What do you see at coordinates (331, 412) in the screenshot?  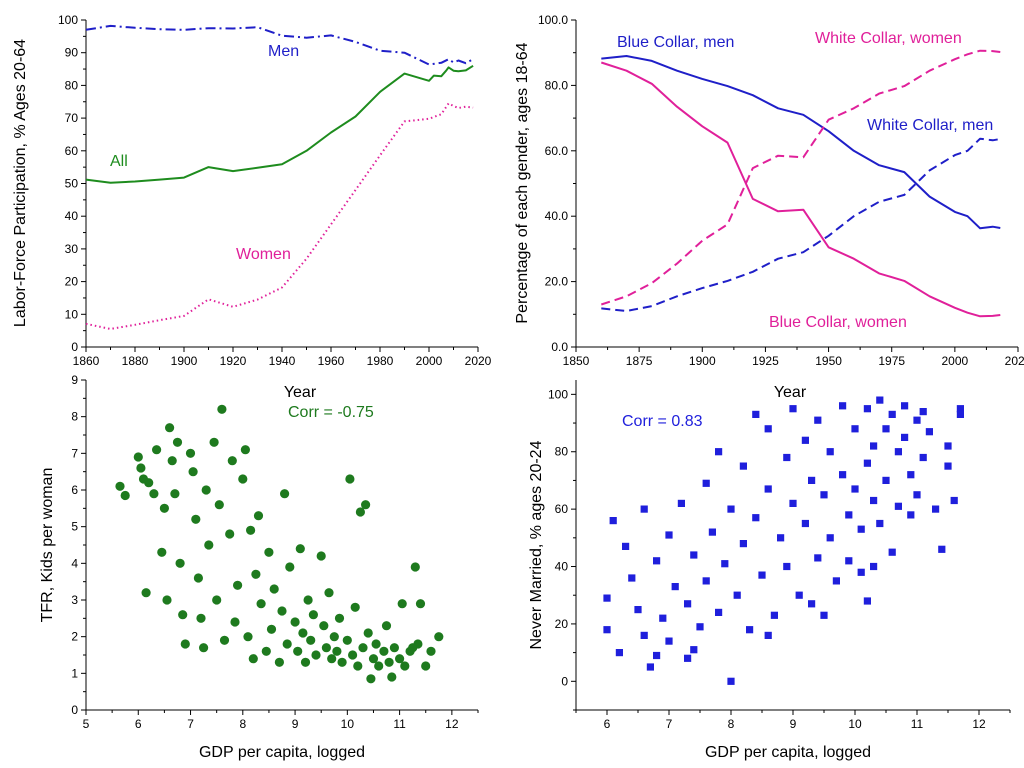 I see `correlation-label: Corr = -0.75` at bounding box center [331, 412].